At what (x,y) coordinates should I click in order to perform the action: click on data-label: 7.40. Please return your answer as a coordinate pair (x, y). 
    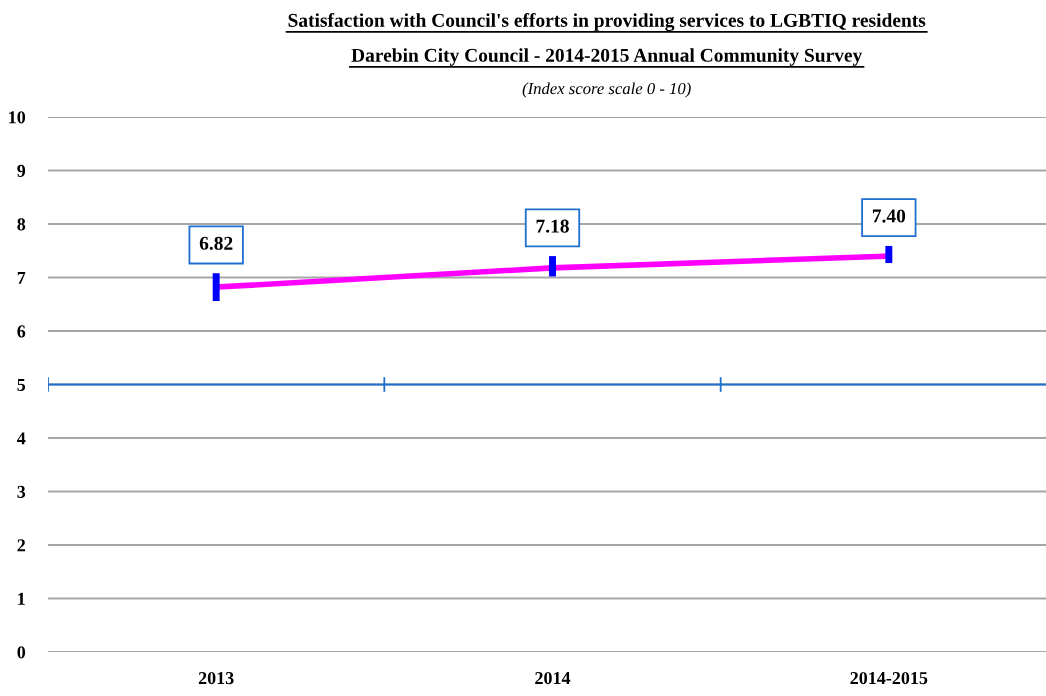
    Looking at the image, I should click on (889, 216).